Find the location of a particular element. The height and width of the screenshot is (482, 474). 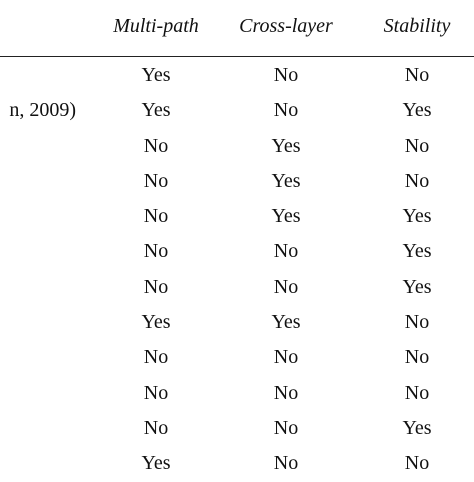

table-row: Yes Yes No is located at coordinates (237, 322).